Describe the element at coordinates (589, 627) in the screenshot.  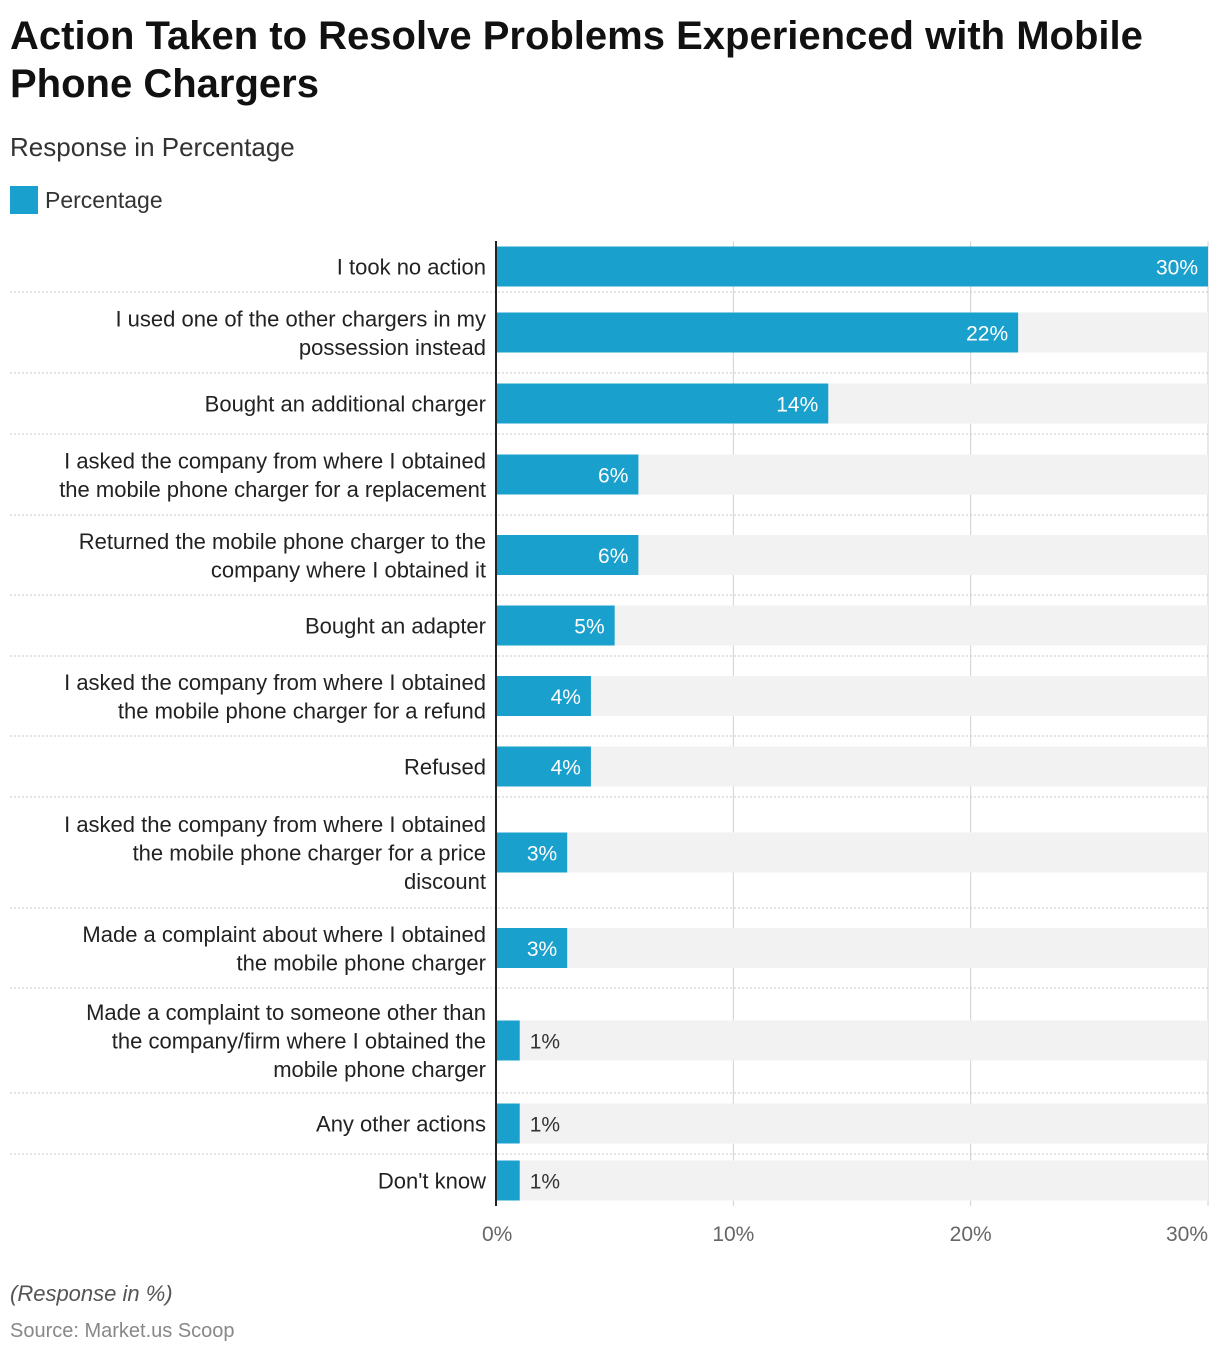
I see `value-label: 5%` at that location.